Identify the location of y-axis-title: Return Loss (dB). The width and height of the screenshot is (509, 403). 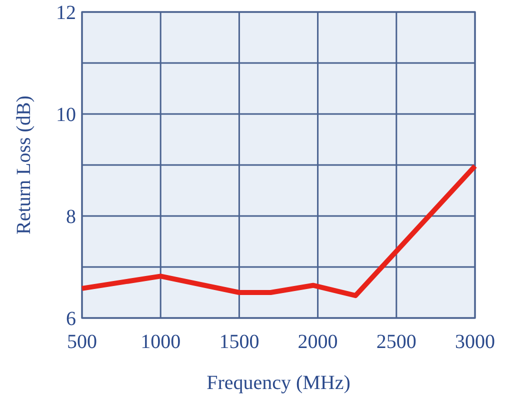
(24, 165).